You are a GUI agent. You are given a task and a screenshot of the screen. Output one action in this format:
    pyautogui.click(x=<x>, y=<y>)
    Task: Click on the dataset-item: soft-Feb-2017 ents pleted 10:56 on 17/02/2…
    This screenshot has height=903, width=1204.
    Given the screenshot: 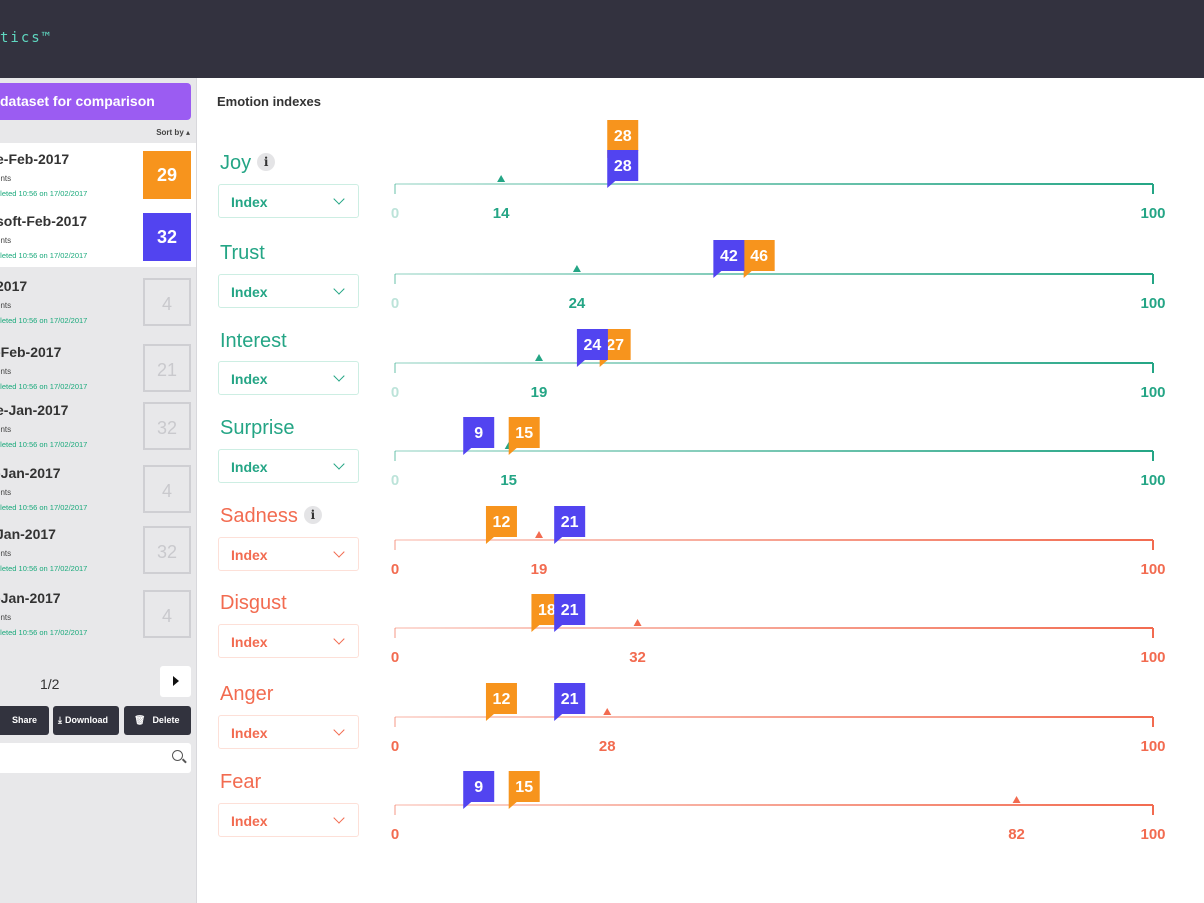 What is the action you would take?
    pyautogui.click(x=98, y=236)
    